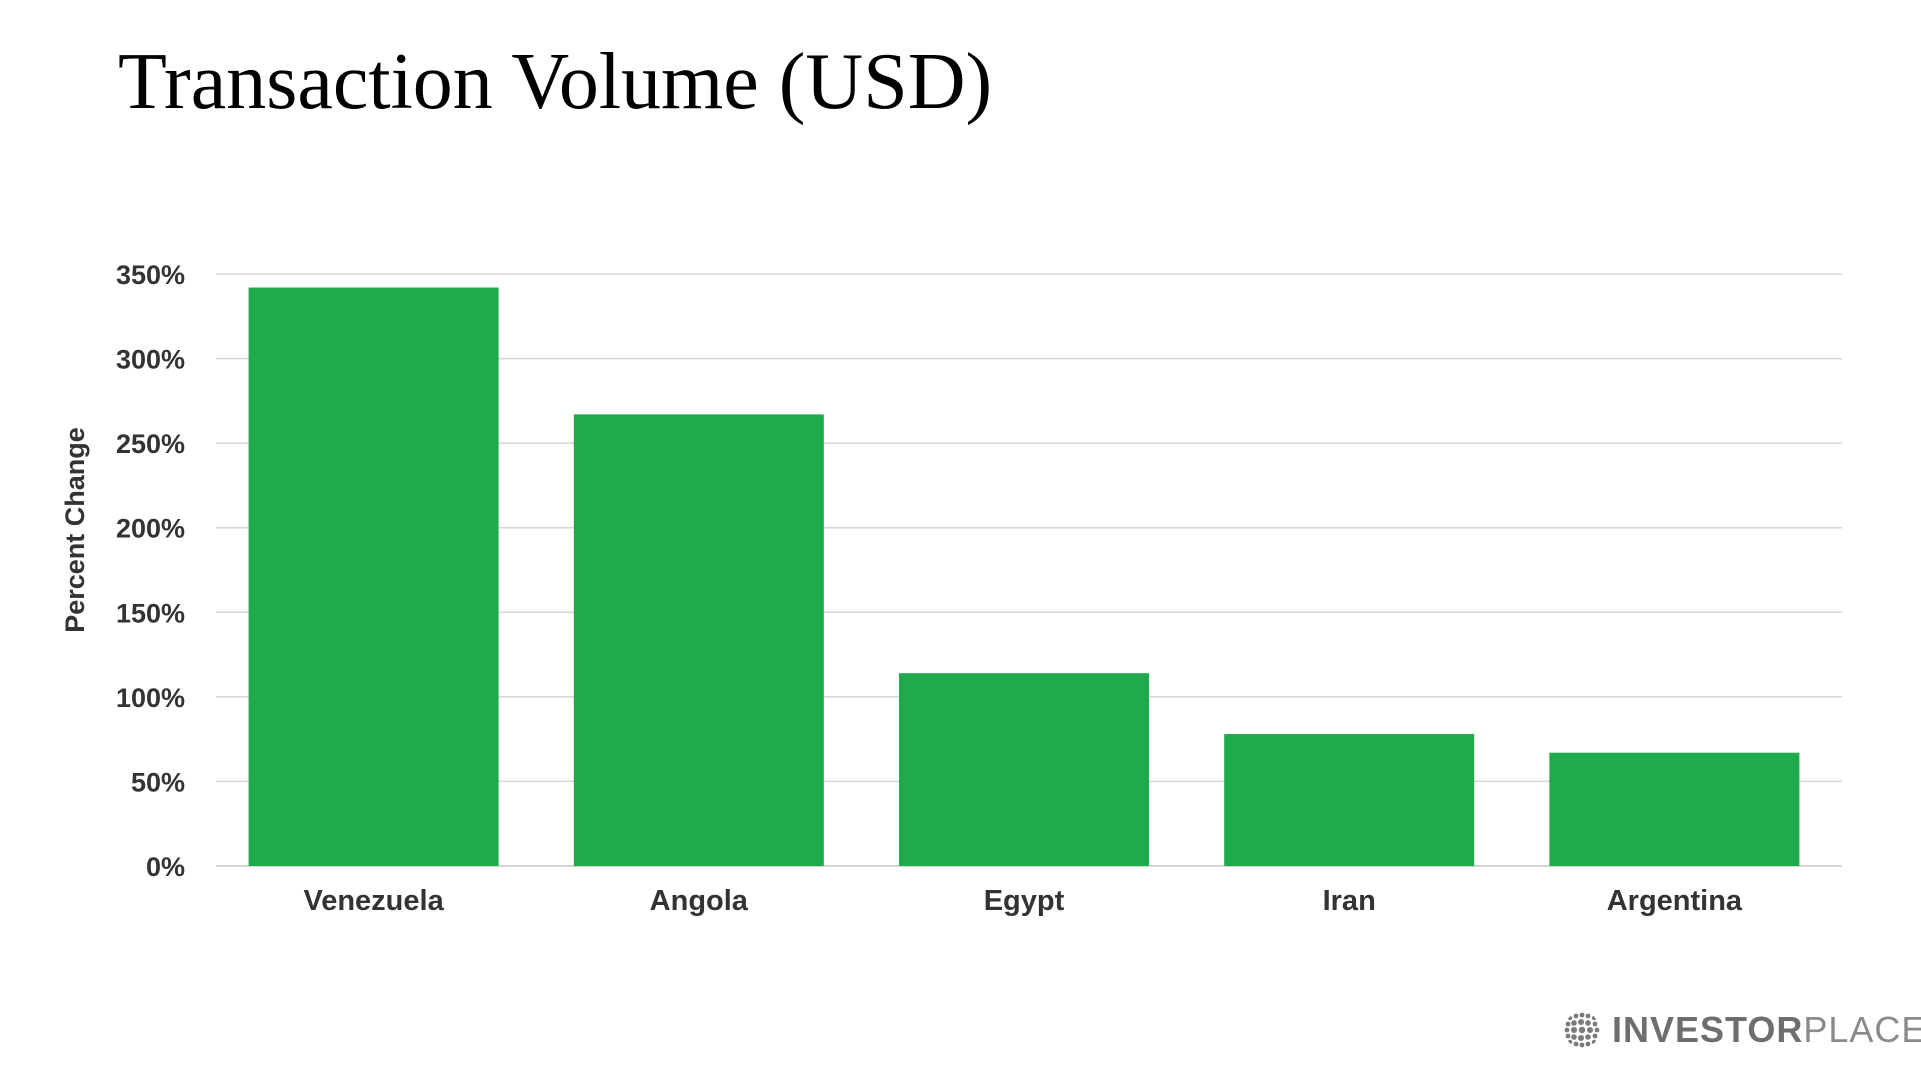 The width and height of the screenshot is (1921, 1081). Describe the element at coordinates (1675, 901) in the screenshot. I see `x-tick-label: Argentina` at that location.